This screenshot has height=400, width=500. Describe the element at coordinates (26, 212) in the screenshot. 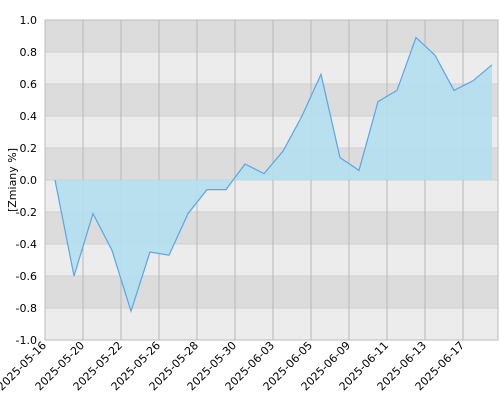

I see `y-tick-label: -0.2` at that location.